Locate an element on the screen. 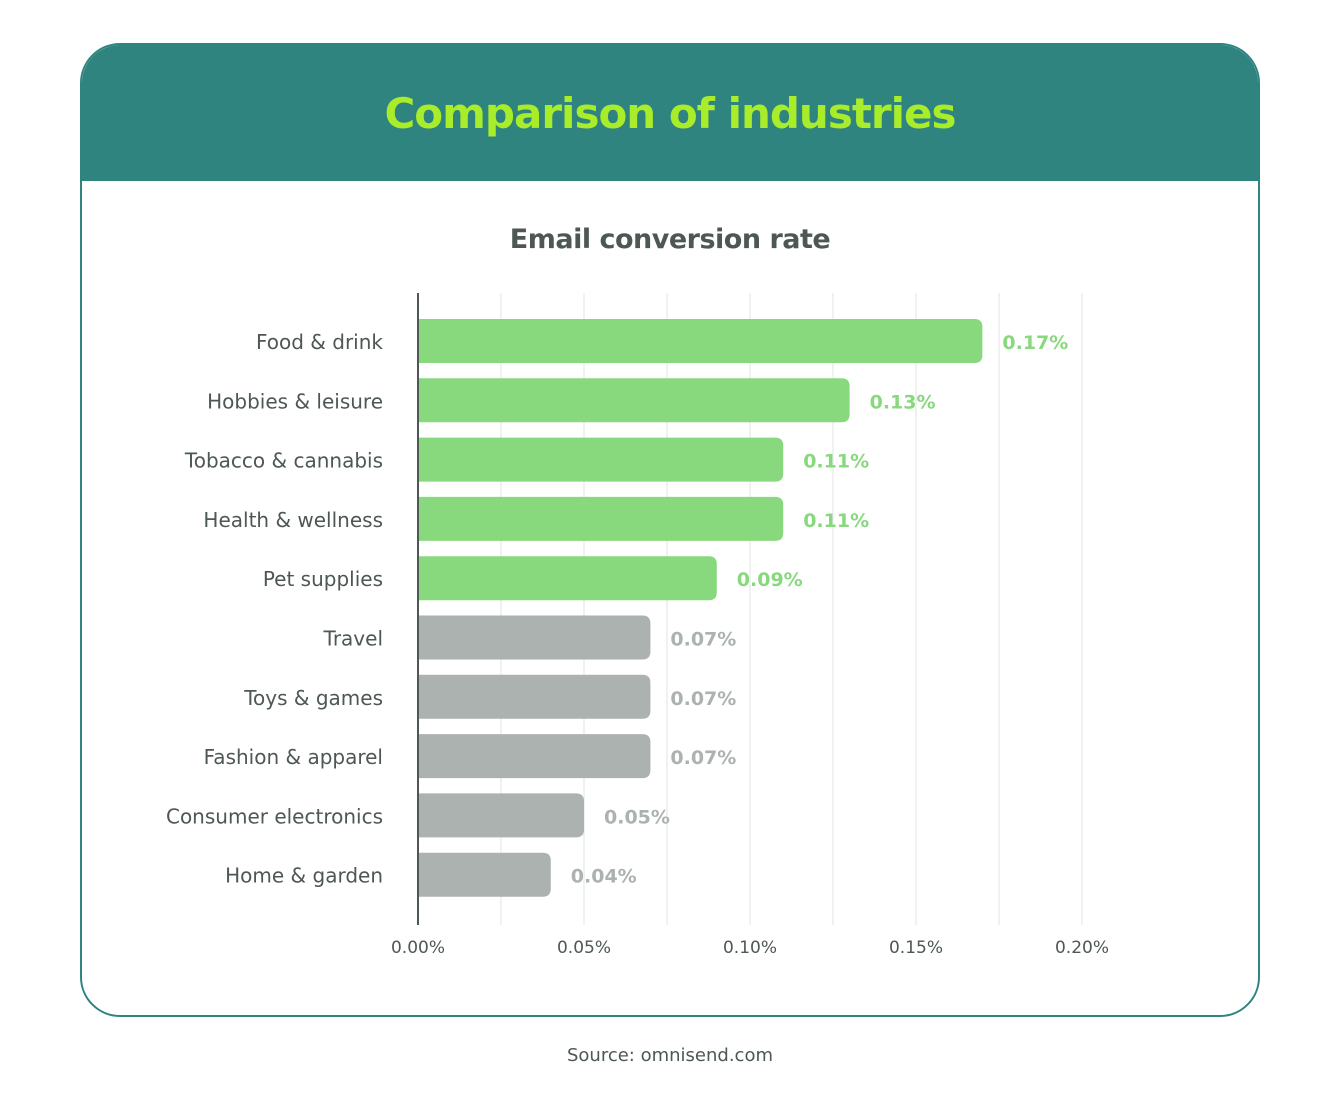 This screenshot has width=1340, height=1096. x-tick-label: 0.20% is located at coordinates (1082, 948).